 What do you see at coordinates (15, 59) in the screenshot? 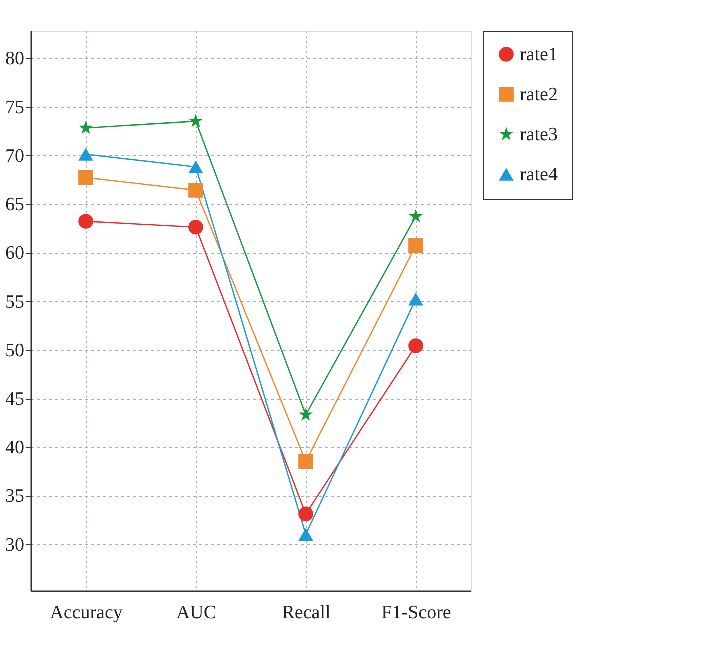
I see `y-tick-label: 80` at bounding box center [15, 59].